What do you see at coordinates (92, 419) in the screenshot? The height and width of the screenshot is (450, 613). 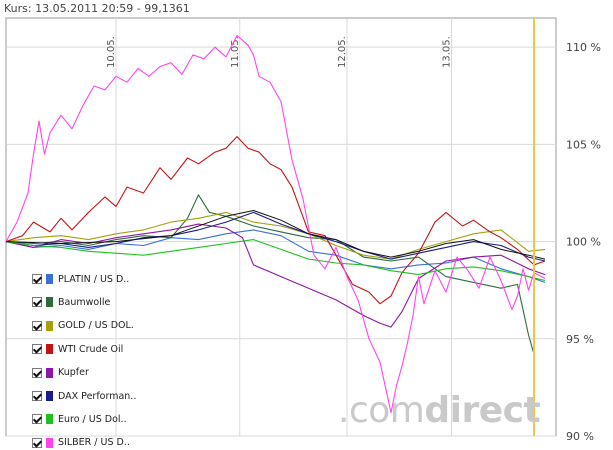 I see `legend-label: Euro / US Dol..` at bounding box center [92, 419].